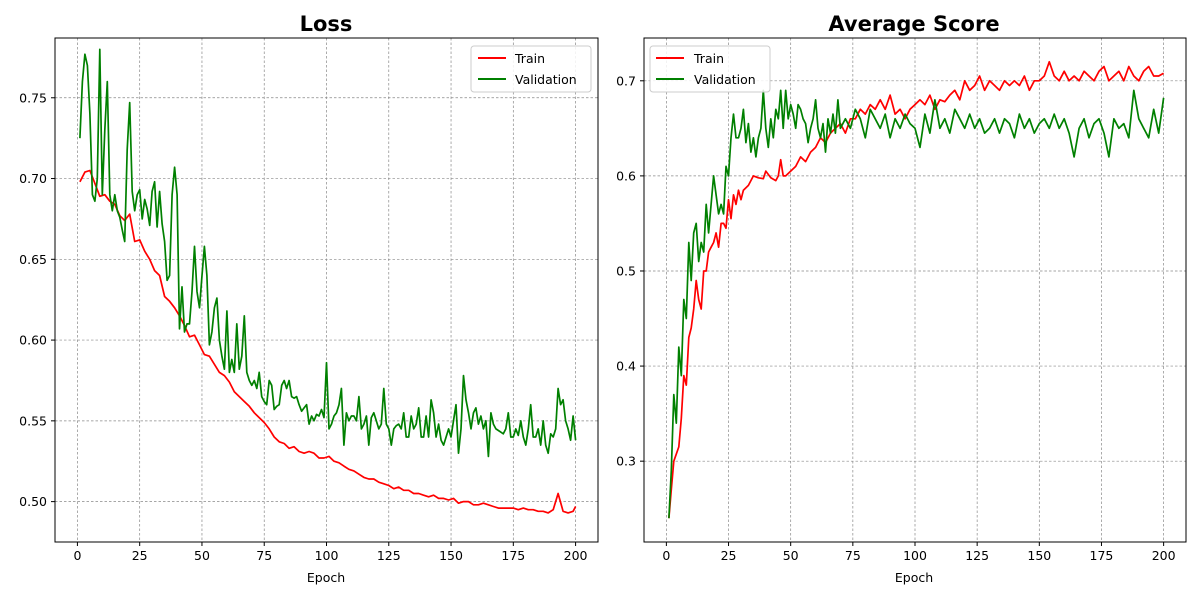 Image resolution: width=1200 pixels, height=600 pixels. Describe the element at coordinates (626, 366) in the screenshot. I see `y-tick-label: 0.4` at that location.